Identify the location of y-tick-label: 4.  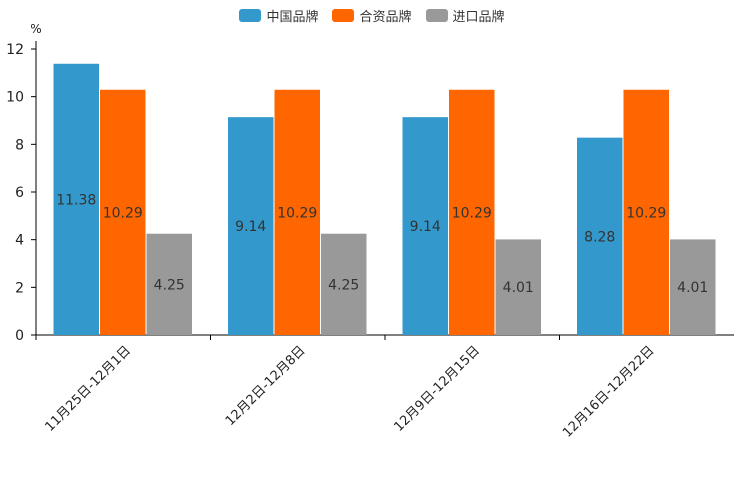
(19, 241).